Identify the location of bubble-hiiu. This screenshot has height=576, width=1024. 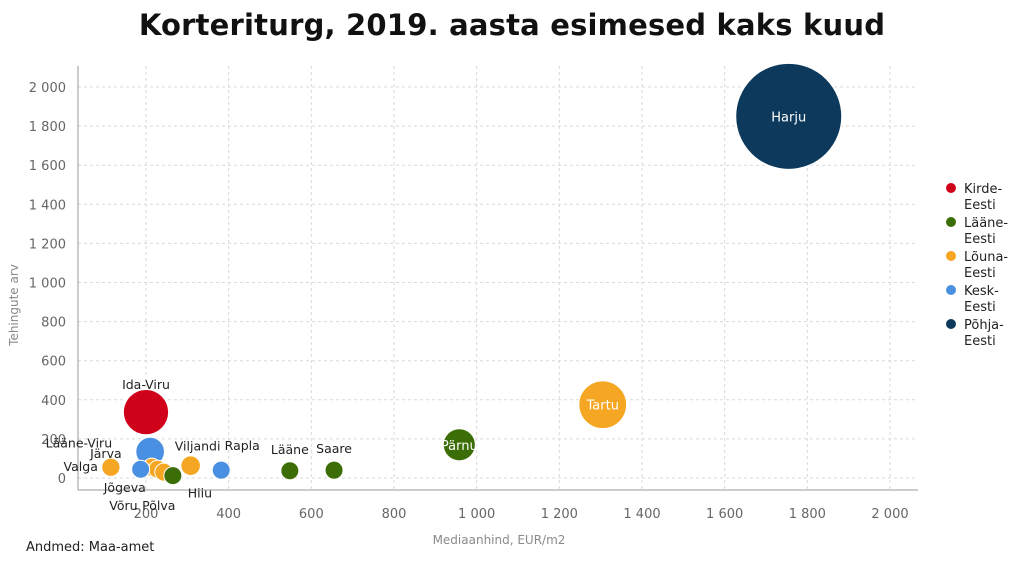
(173, 476).